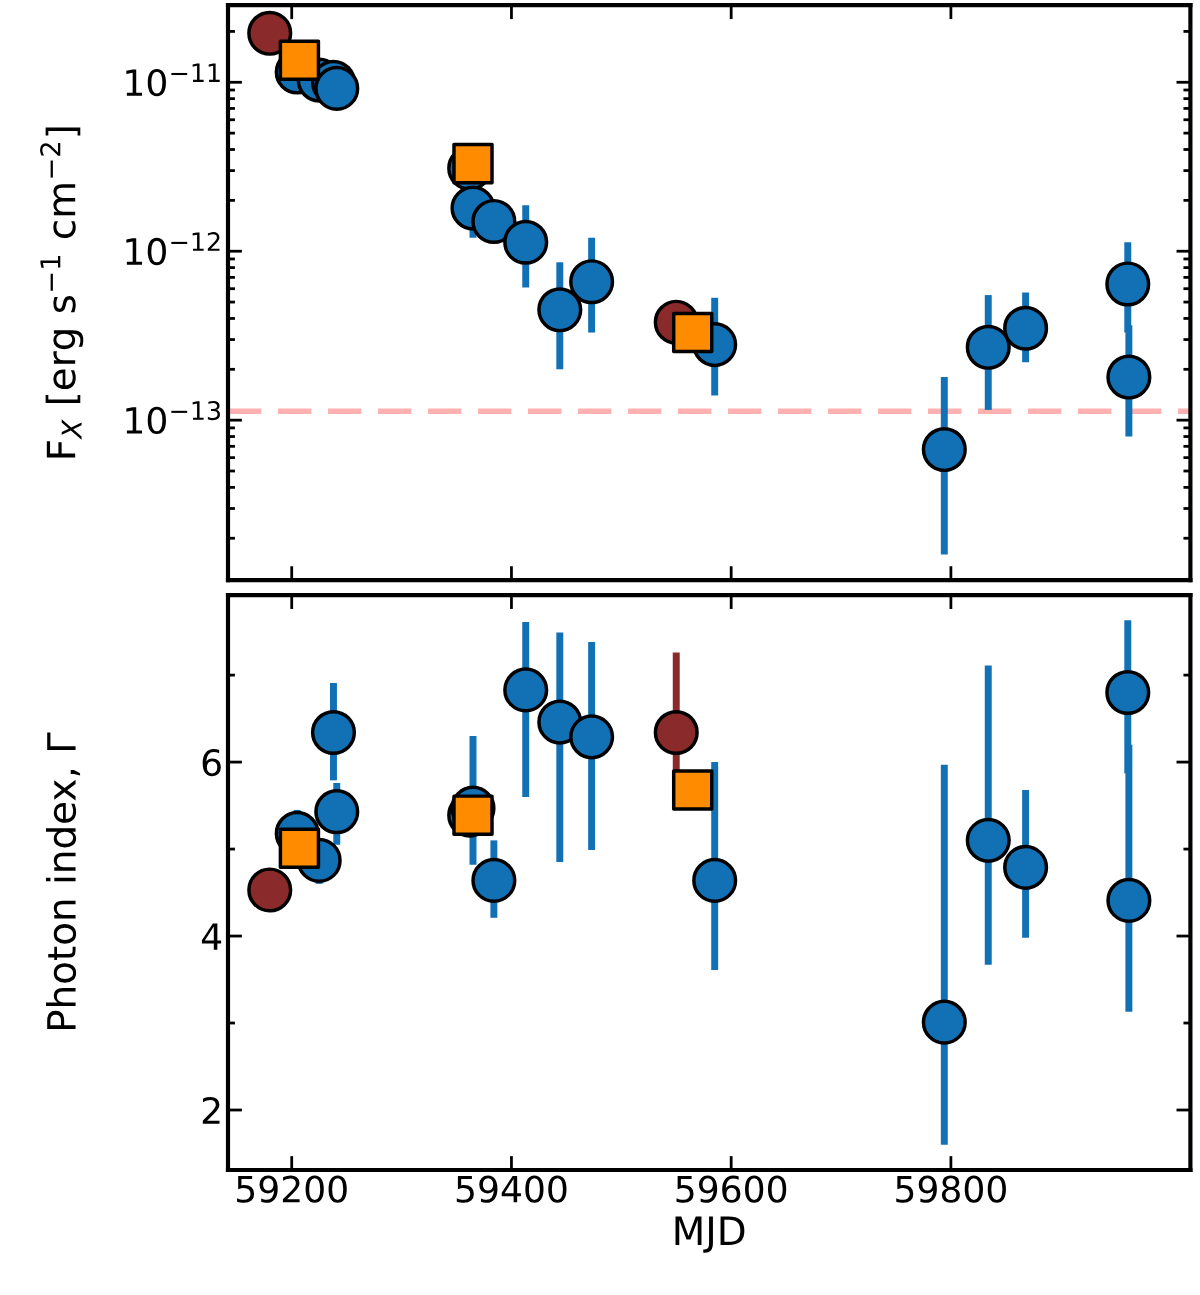 This screenshot has width=1200, height=1295. I want to click on y-axis-title: F$_{X}$ [erg s$^{−1}$ cm$^{−2}$], so click(62, 292).